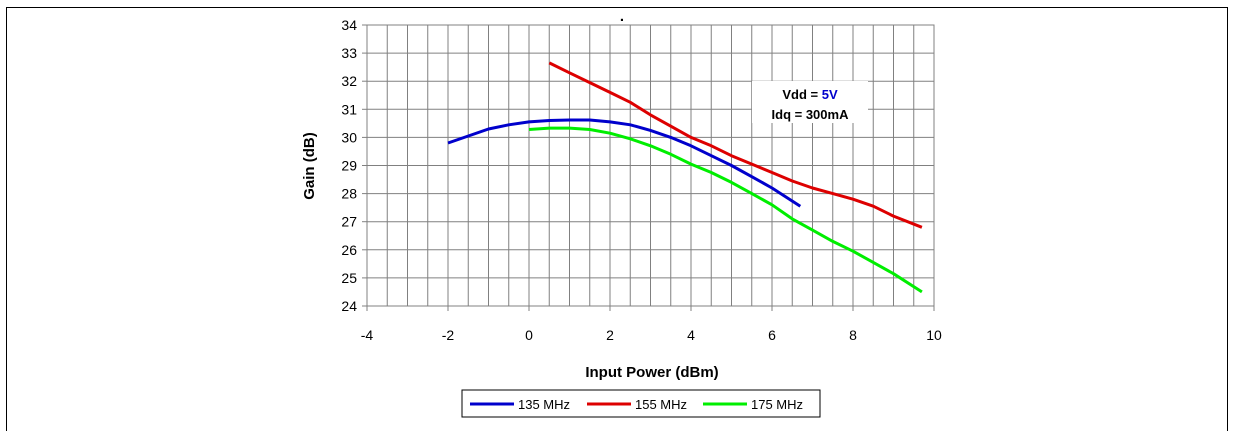 Image resolution: width=1236 pixels, height=432 pixels. What do you see at coordinates (367, 335) in the screenshot?
I see `x-tick-label: -4` at bounding box center [367, 335].